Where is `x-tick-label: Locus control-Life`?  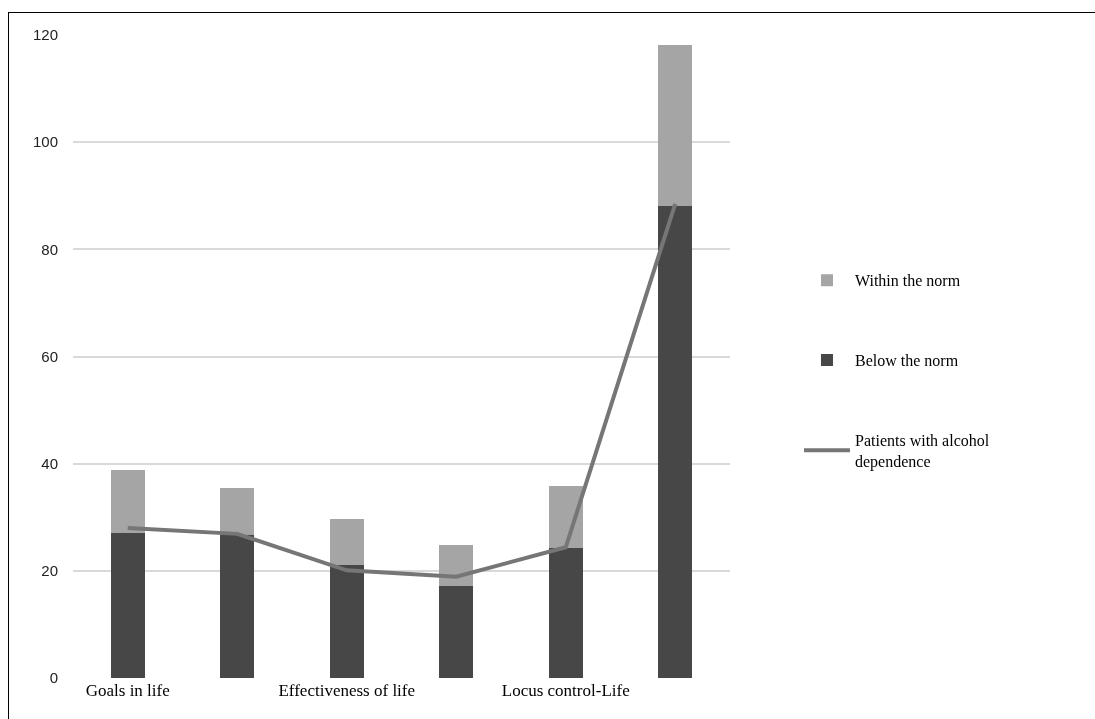
x-tick-label: Locus control-Life is located at coordinates (565, 690).